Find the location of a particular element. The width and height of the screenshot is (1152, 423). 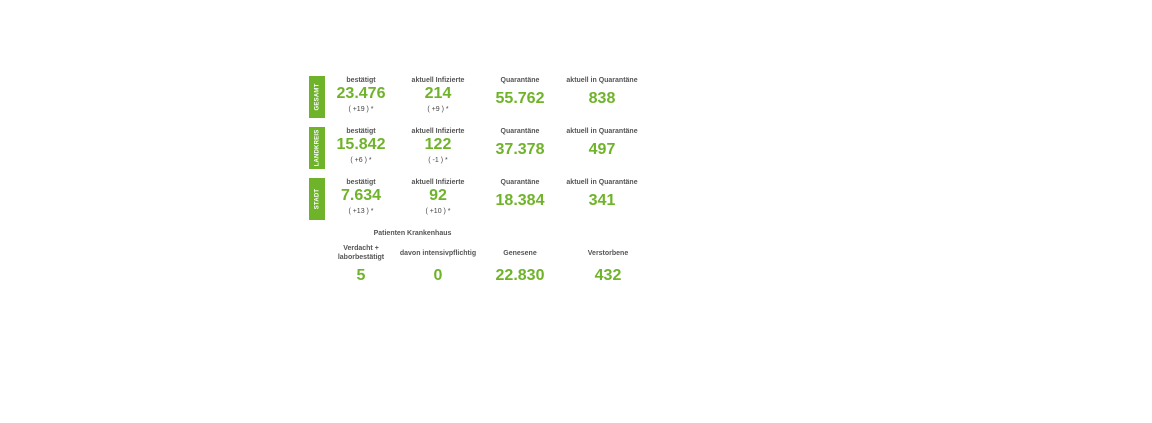

cell-quarantaene: Quarantäne 55.762 is located at coordinates (520, 92).